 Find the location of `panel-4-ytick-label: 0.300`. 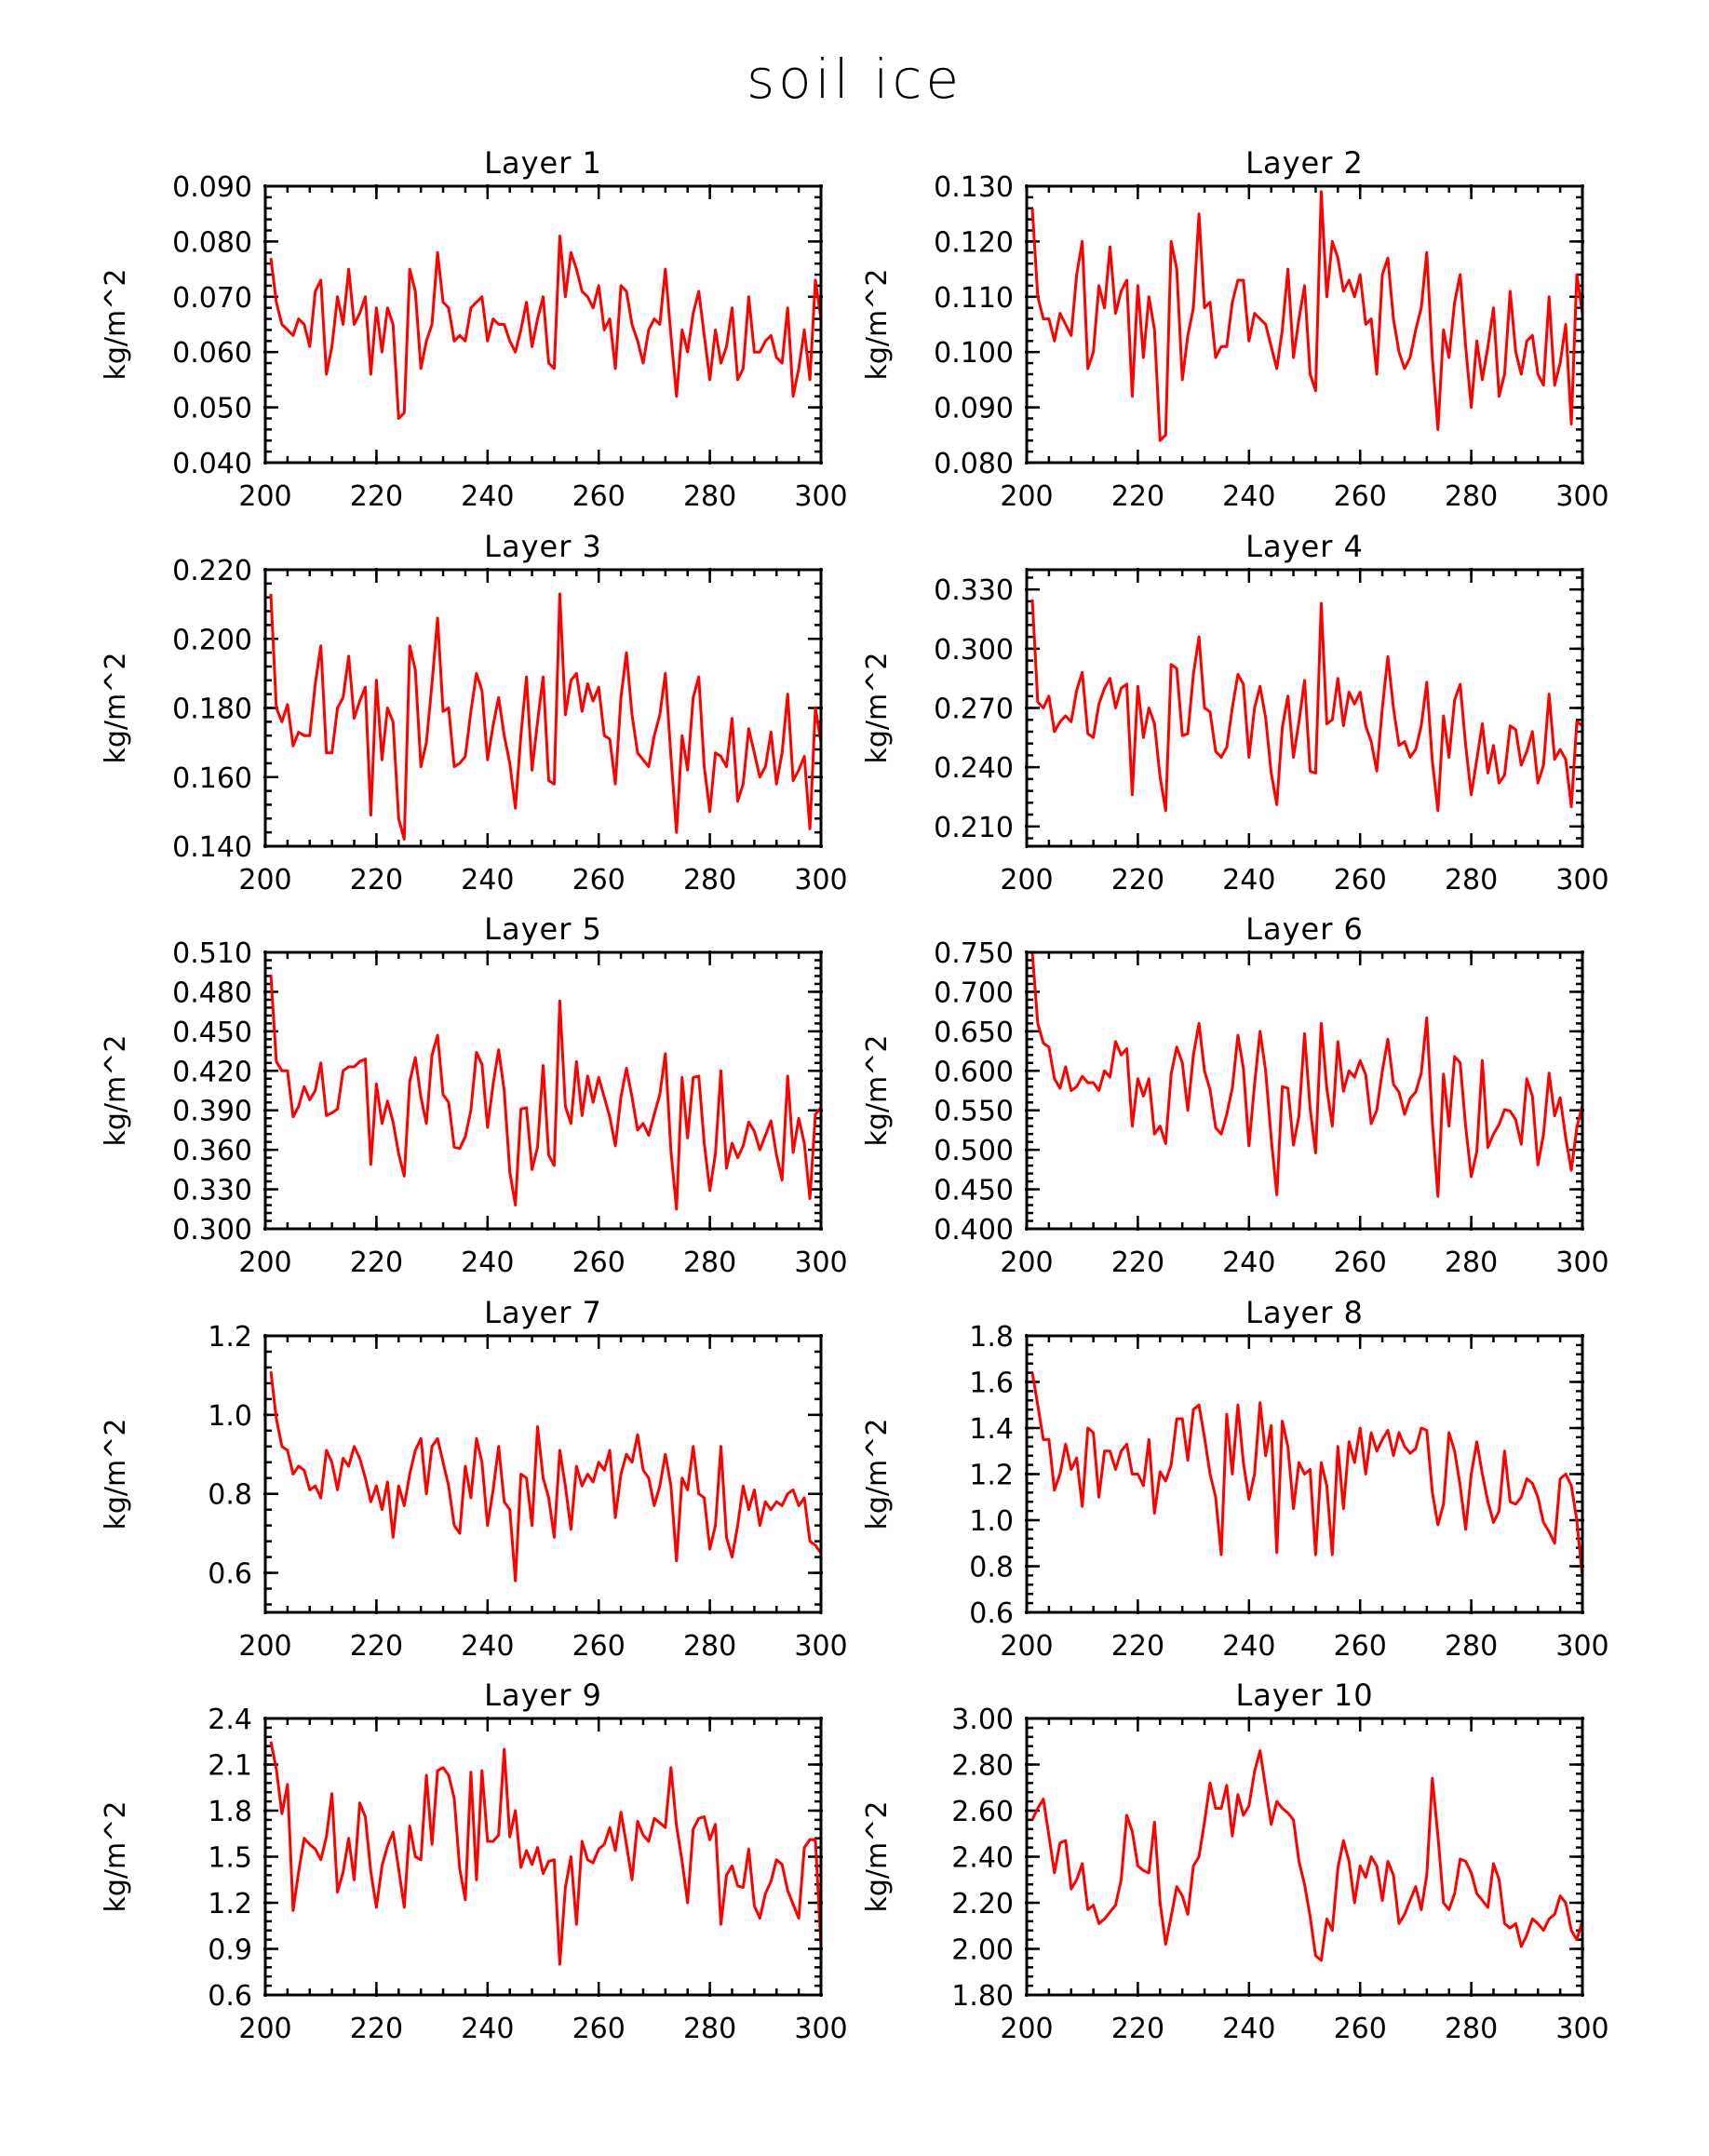

panel-4-ytick-label: 0.300 is located at coordinates (974, 650).